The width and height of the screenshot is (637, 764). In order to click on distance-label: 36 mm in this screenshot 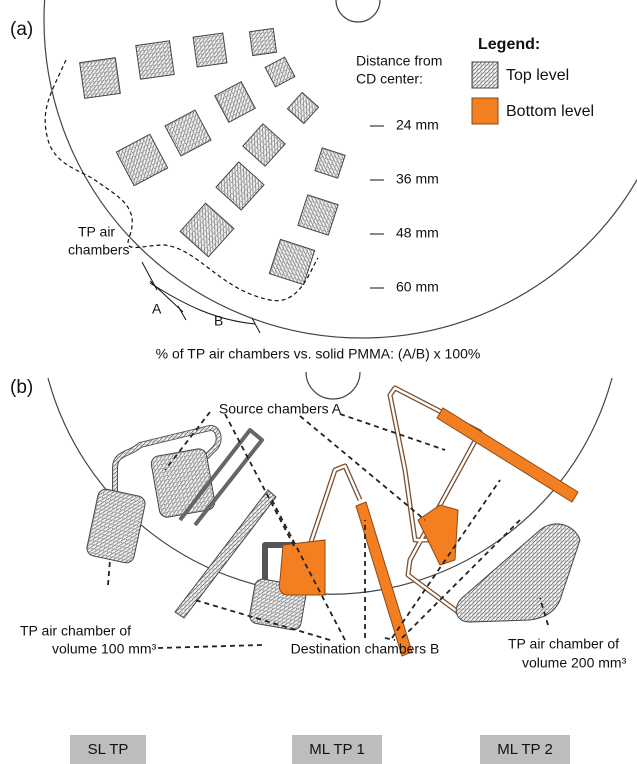, I will do `click(417, 179)`.